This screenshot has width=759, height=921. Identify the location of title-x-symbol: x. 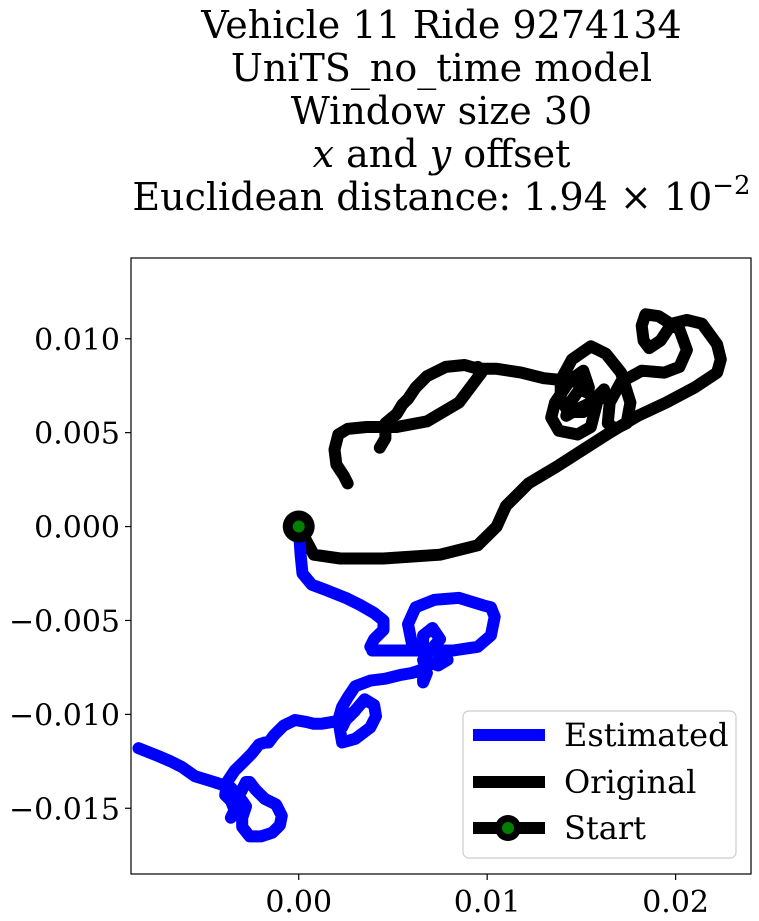
(323, 154).